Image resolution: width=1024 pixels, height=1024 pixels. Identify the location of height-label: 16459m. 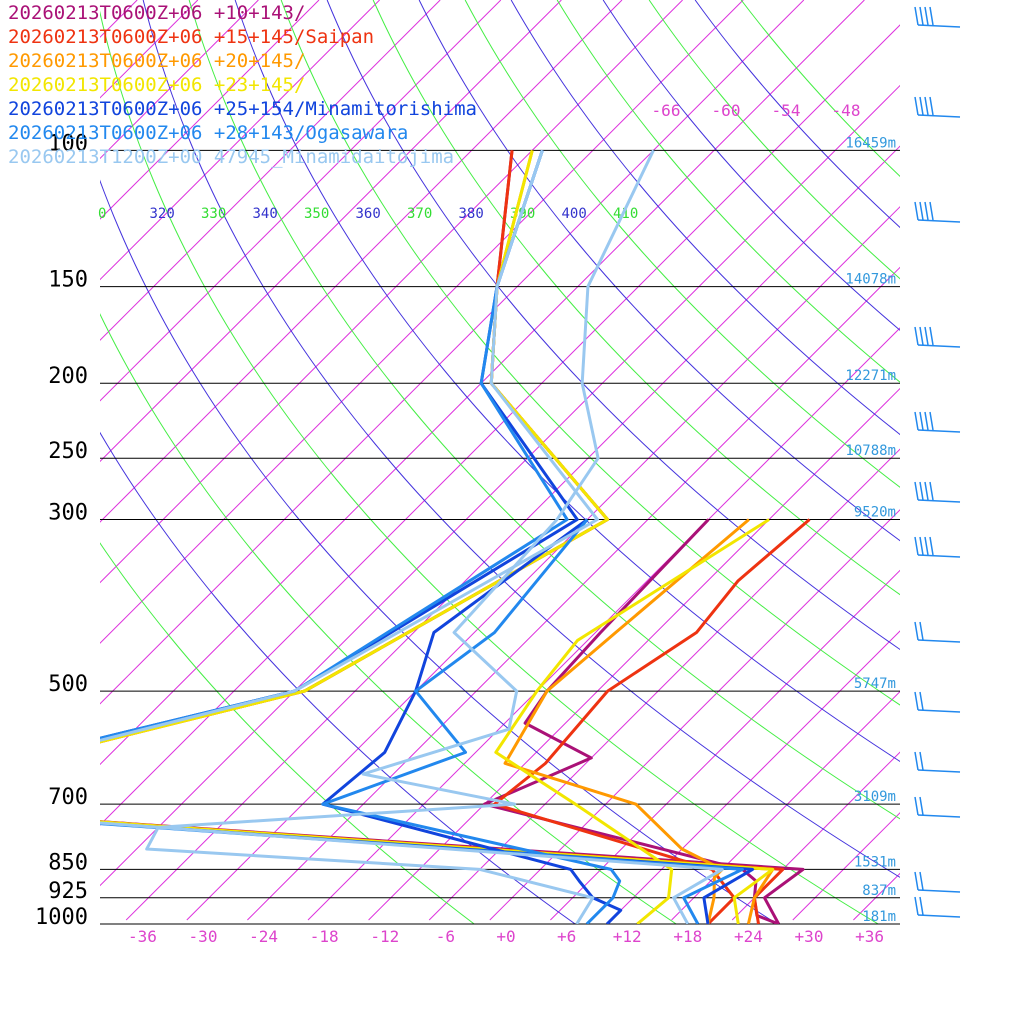
(870, 143).